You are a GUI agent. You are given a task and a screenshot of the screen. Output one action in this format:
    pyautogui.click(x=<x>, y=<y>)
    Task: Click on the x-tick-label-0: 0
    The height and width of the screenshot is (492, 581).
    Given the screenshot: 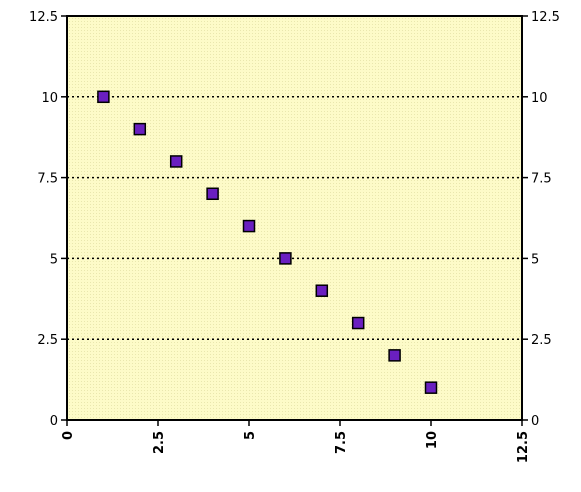 What is the action you would take?
    pyautogui.click(x=68, y=435)
    